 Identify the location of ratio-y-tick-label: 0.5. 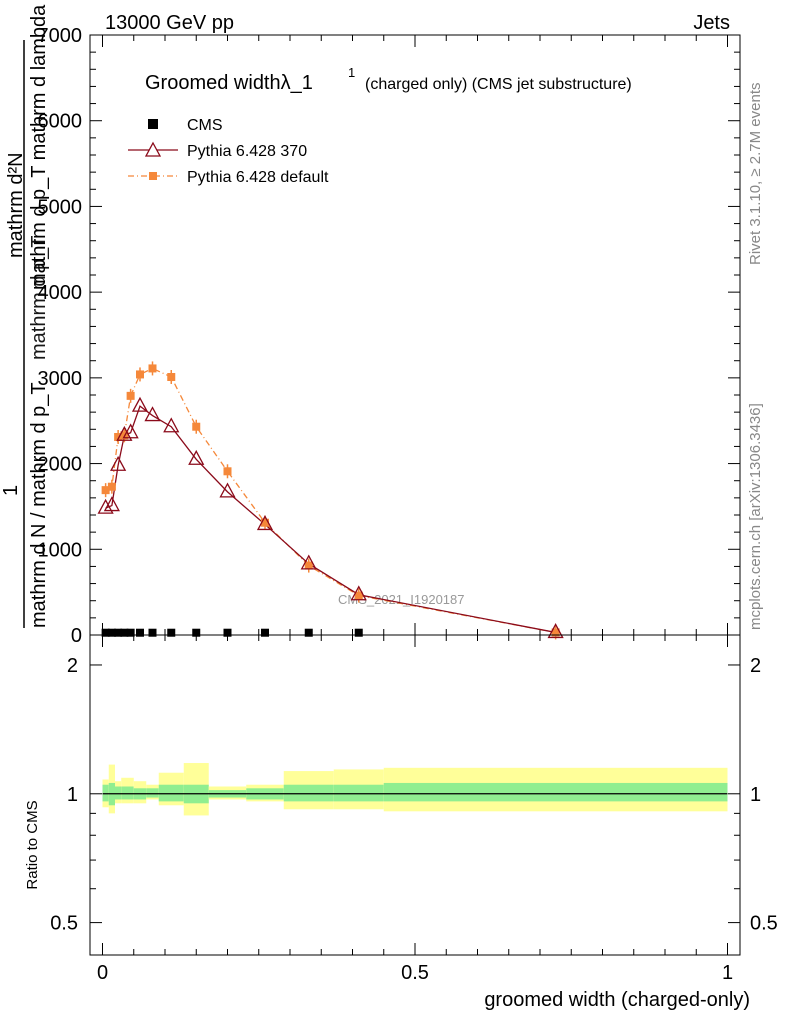
(64, 924).